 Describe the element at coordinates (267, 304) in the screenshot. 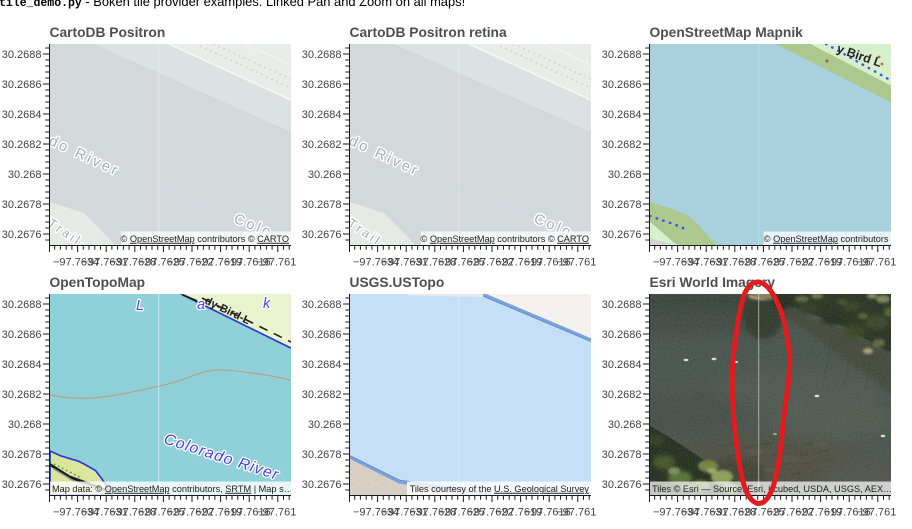

I see `svg-text: k` at that location.